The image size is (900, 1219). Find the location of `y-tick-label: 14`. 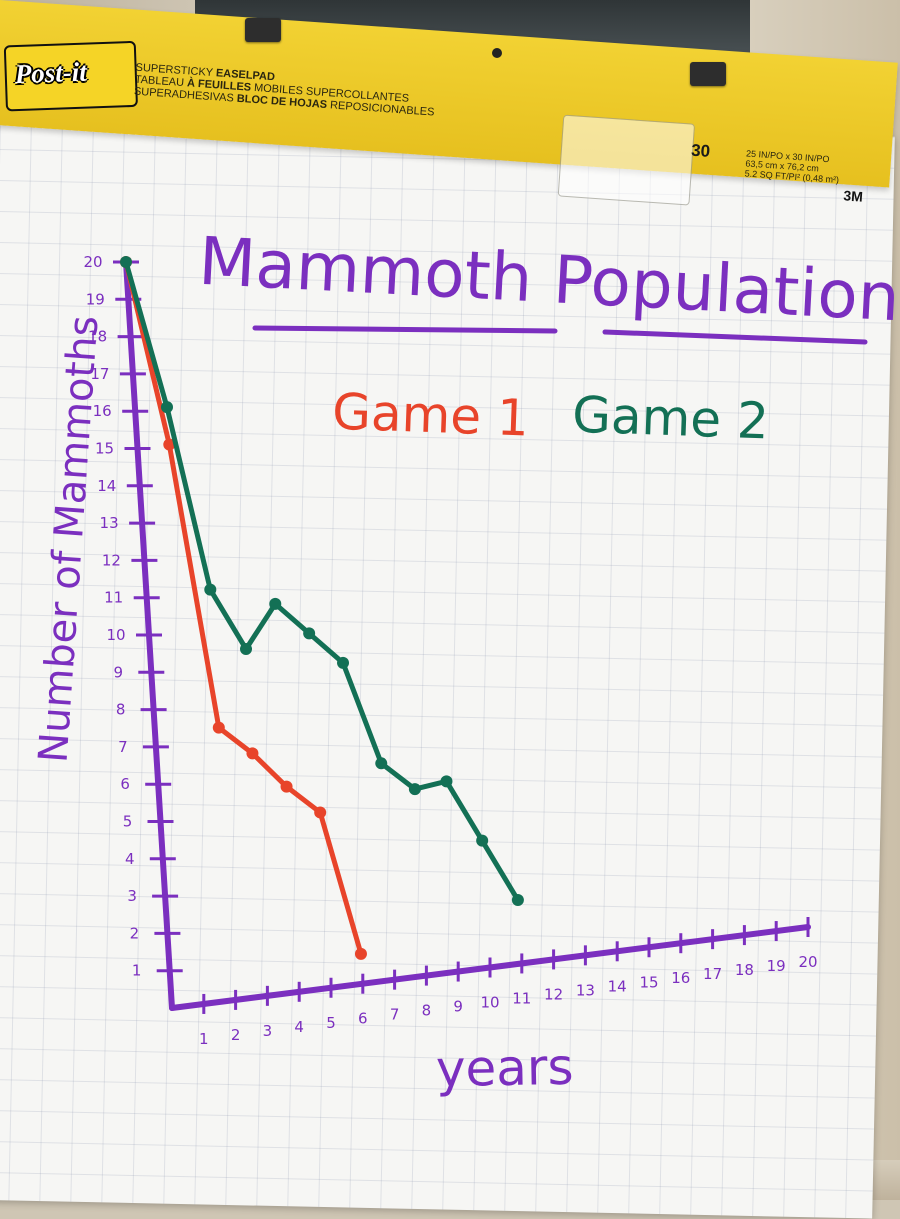

y-tick-label: 14 is located at coordinates (106, 486).